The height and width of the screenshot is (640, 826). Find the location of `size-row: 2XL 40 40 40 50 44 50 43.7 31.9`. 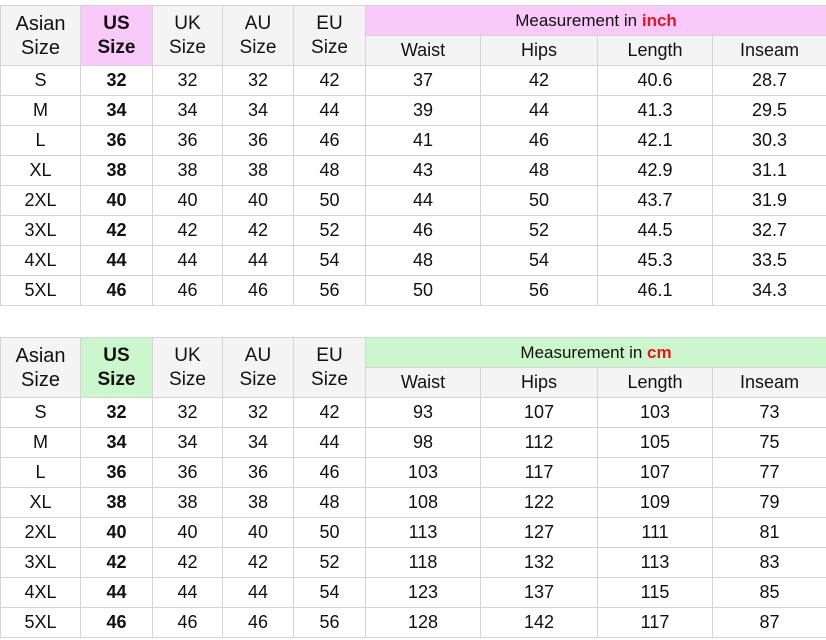

size-row: 2XL 40 40 40 50 44 50 43.7 31.9 is located at coordinates (413, 200).